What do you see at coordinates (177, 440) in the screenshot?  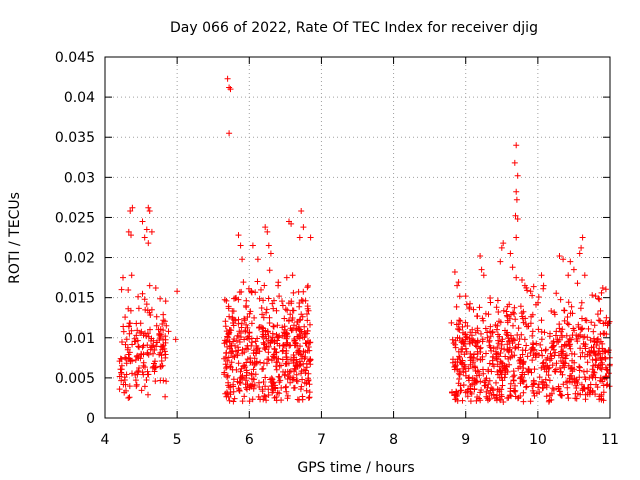 I see `x-tick-label: 5` at bounding box center [177, 440].